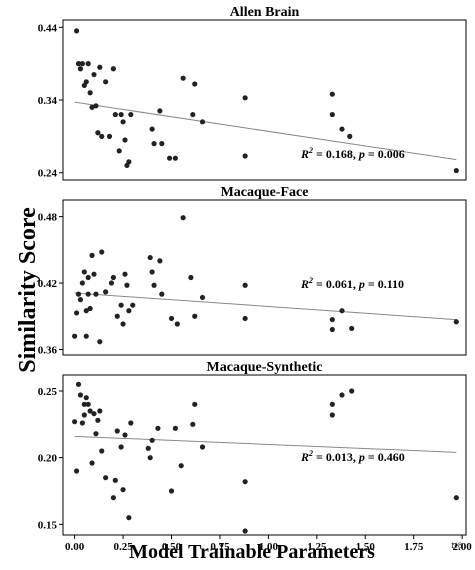  Describe the element at coordinates (75, 547) in the screenshot. I see `x-tick-label: 0.00` at that location.